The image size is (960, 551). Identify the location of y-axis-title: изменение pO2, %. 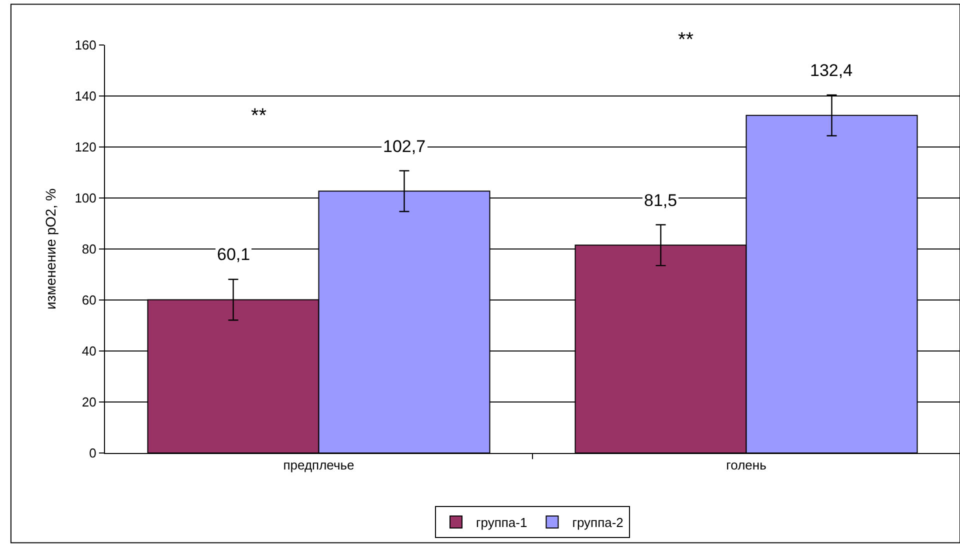
(50, 249).